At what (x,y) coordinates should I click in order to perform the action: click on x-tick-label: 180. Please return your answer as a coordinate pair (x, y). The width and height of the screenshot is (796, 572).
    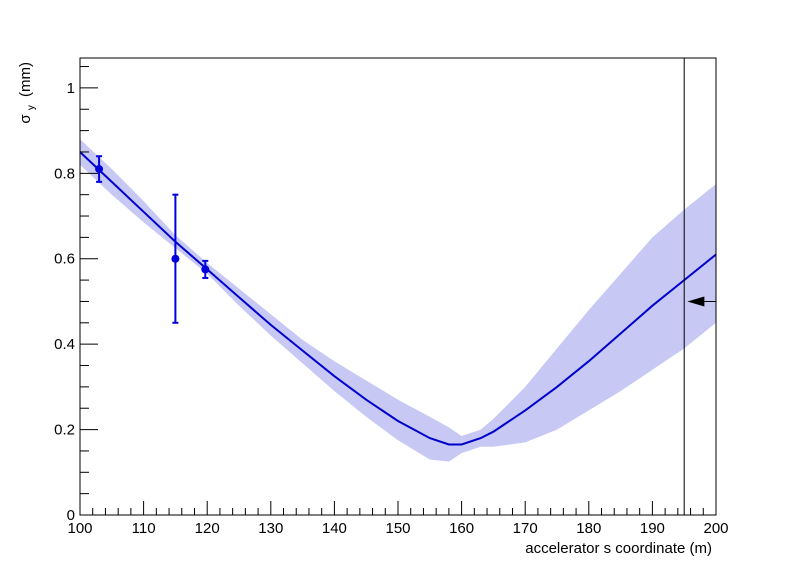
    Looking at the image, I should click on (588, 528).